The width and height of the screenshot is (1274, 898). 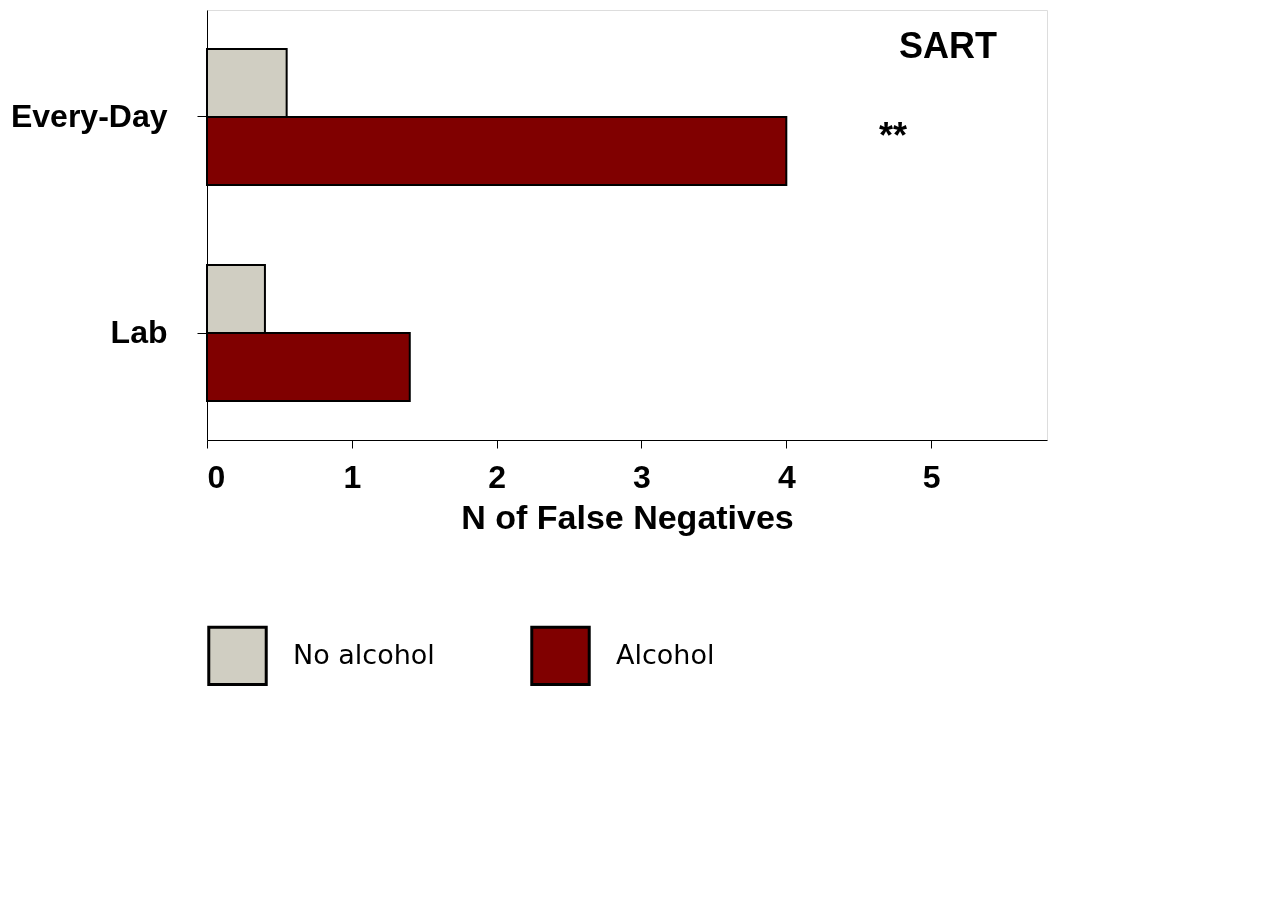 What do you see at coordinates (665, 654) in the screenshot?
I see `legend-label: Alcohol` at bounding box center [665, 654].